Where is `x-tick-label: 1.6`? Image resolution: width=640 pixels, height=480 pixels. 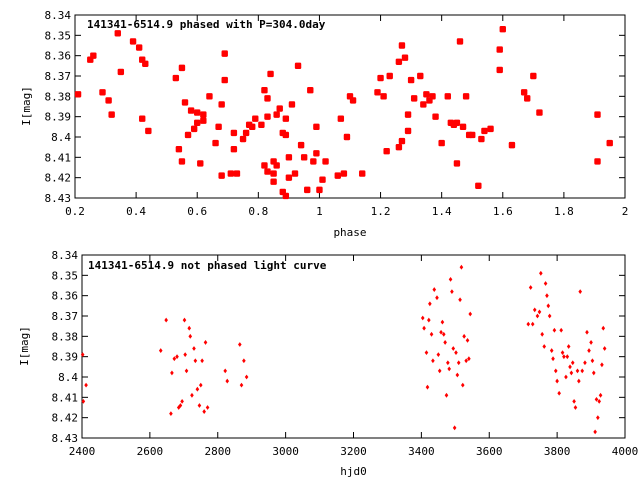
x-tick-label: 1.6 is located at coordinates (503, 211).